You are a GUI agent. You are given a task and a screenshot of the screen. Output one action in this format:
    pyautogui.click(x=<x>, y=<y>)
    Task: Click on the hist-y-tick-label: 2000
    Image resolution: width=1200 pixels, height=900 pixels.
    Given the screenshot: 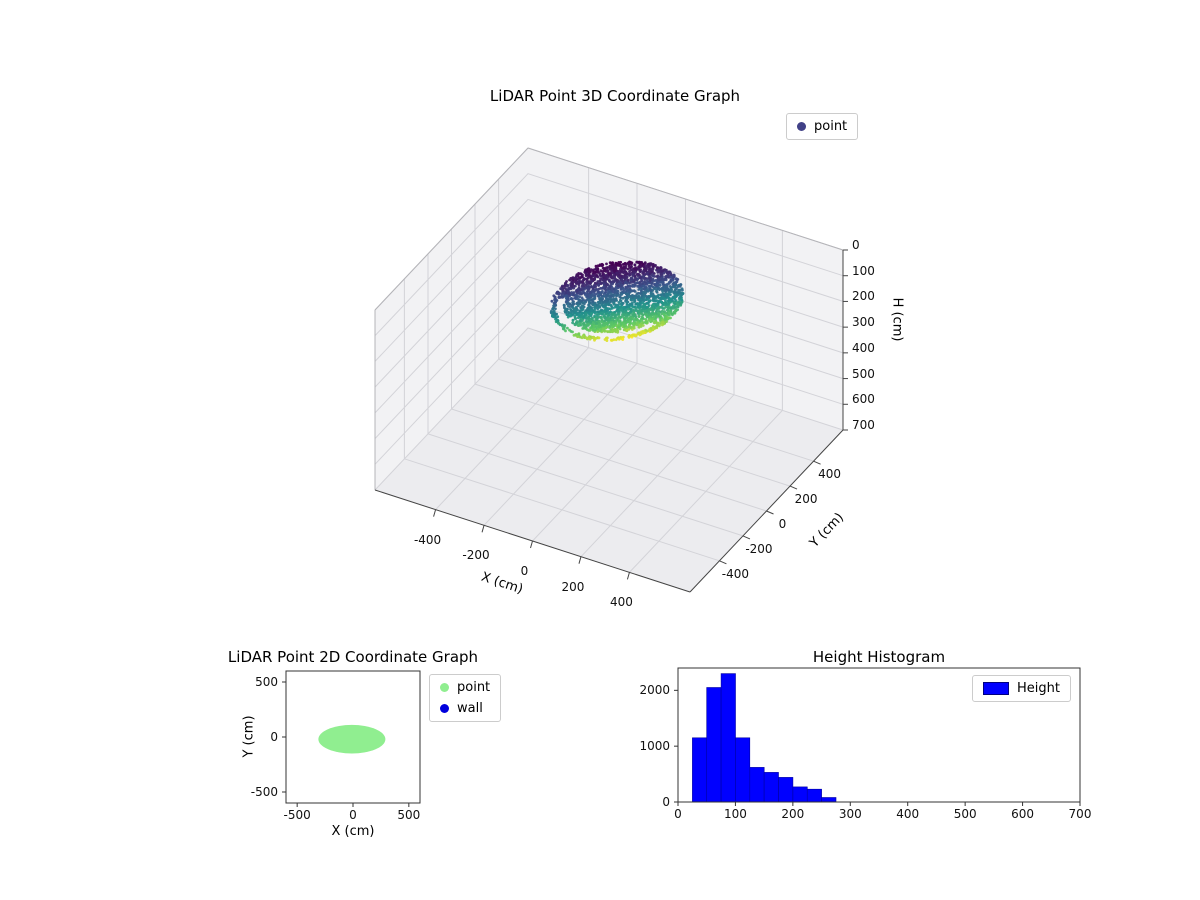 What is the action you would take?
    pyautogui.click(x=654, y=690)
    